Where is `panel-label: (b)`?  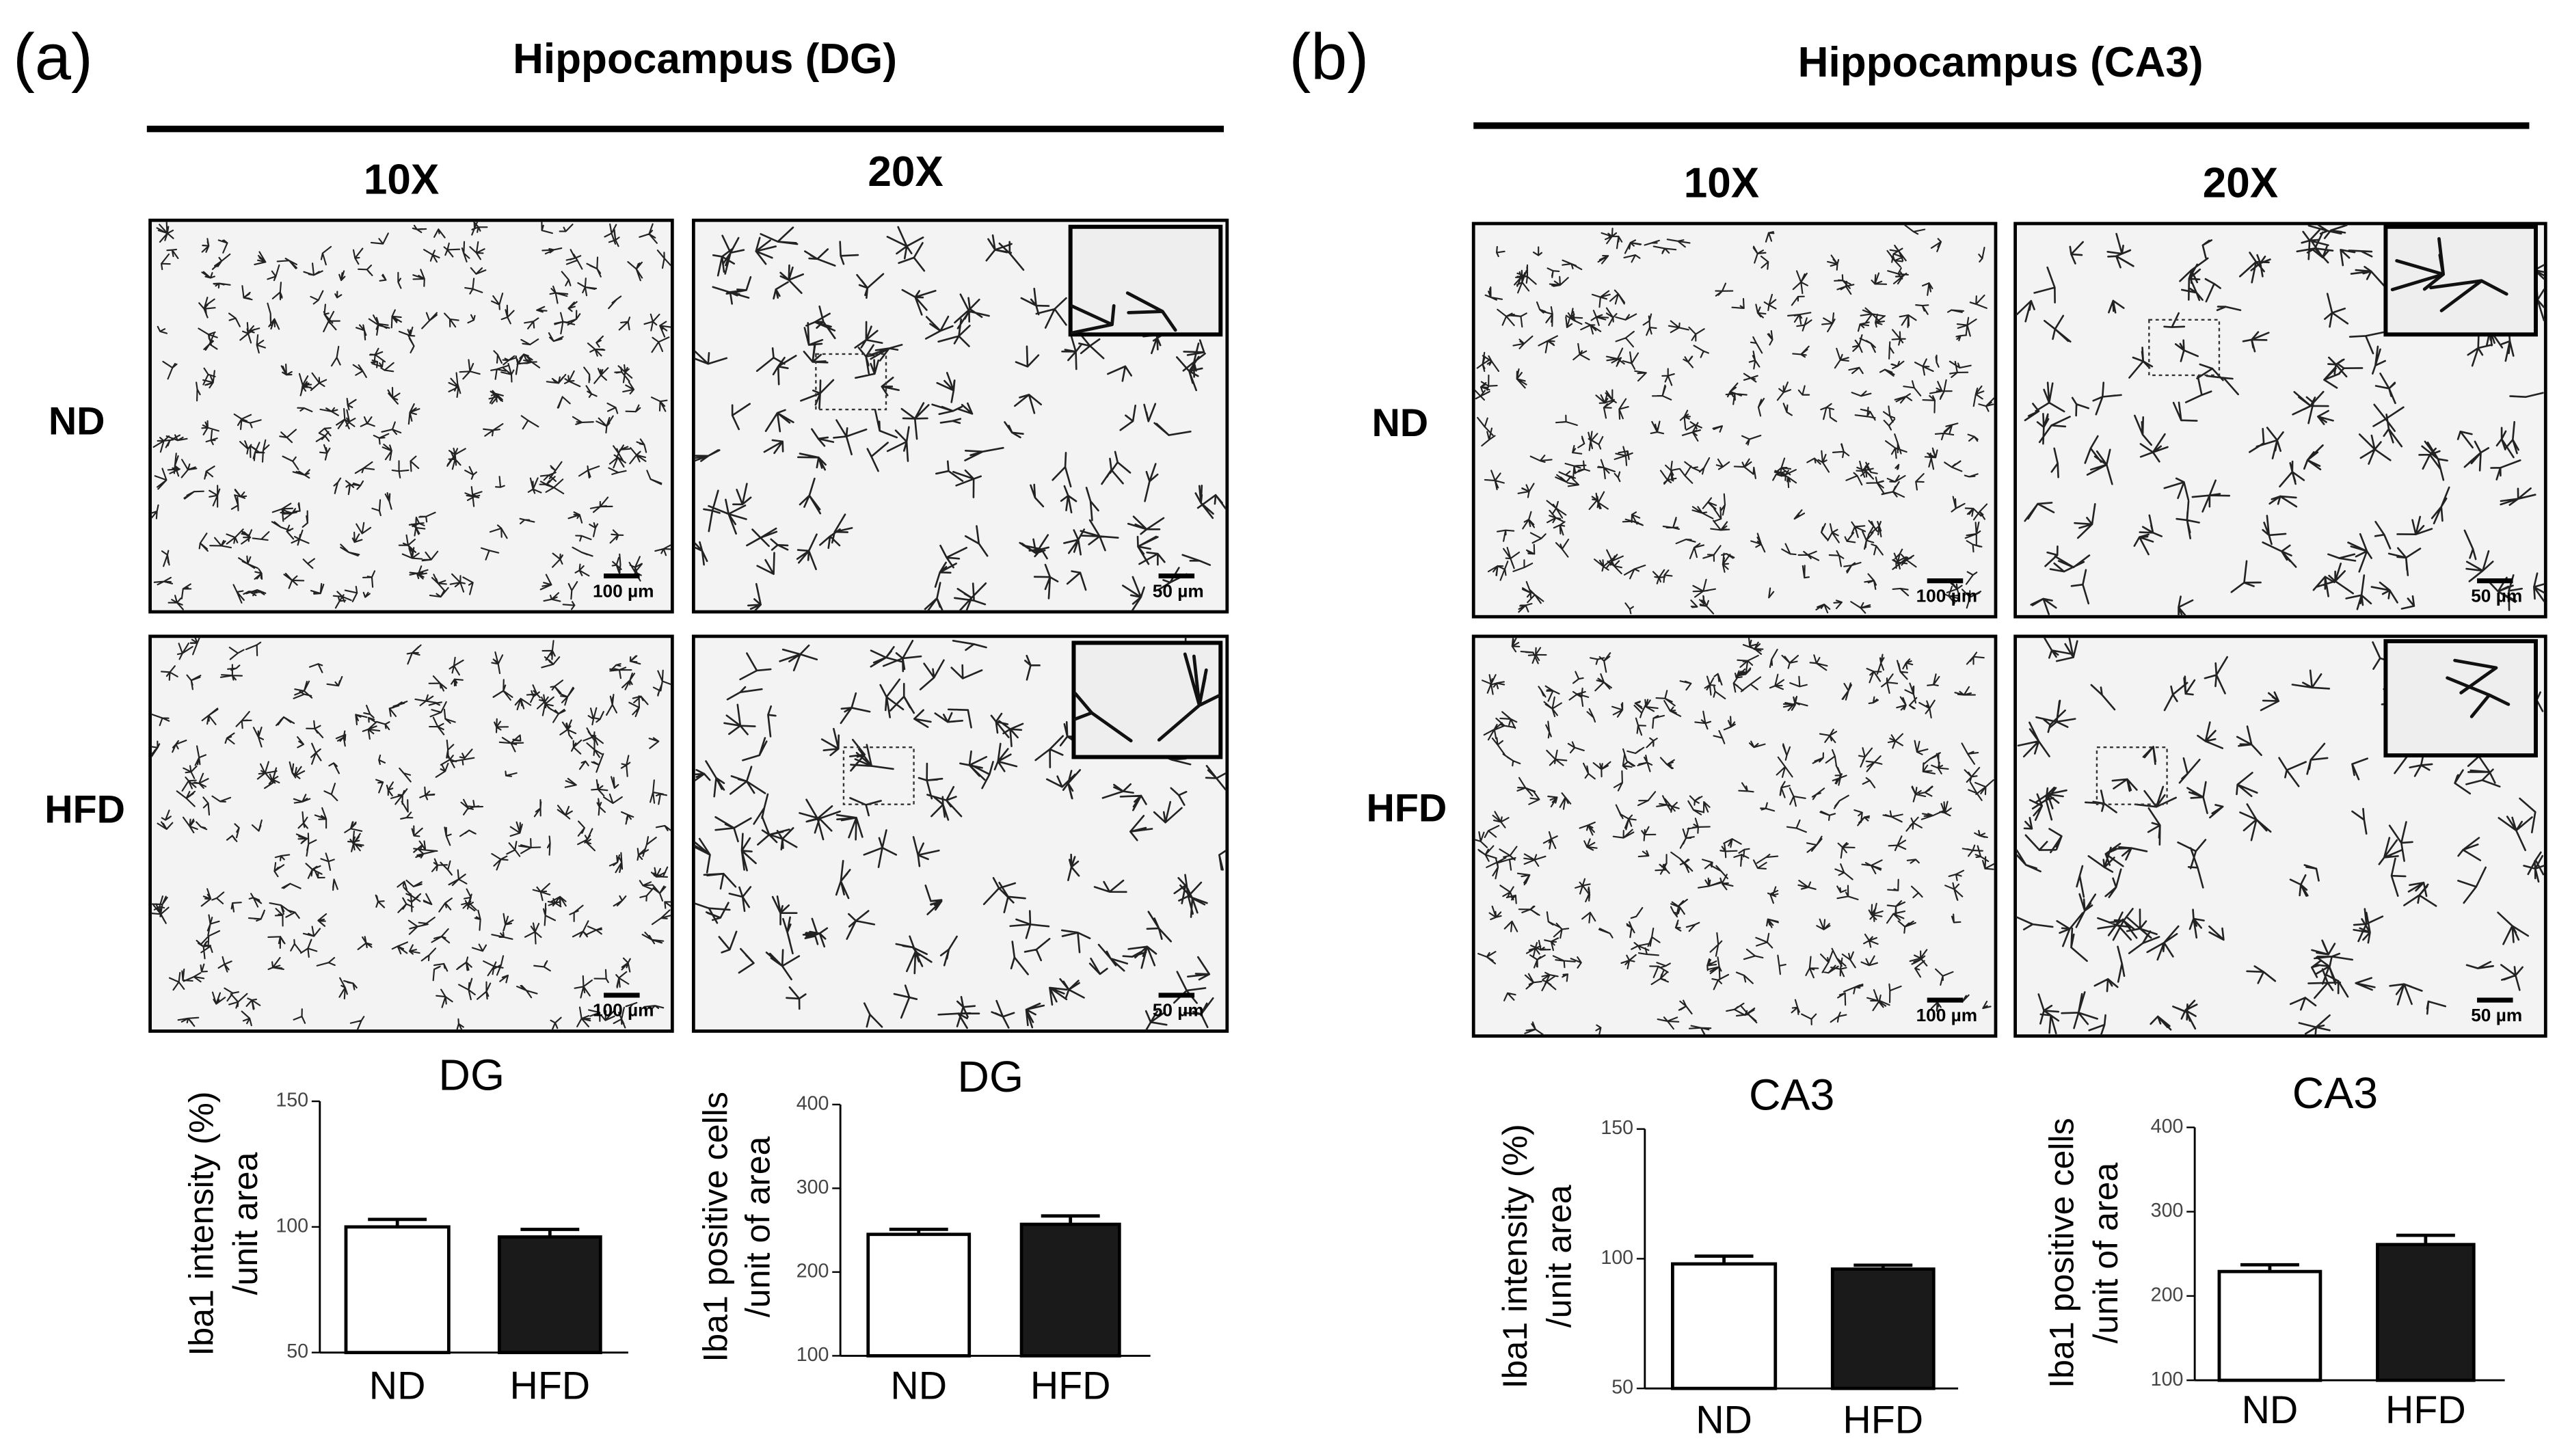 panel-label: (b) is located at coordinates (1329, 57).